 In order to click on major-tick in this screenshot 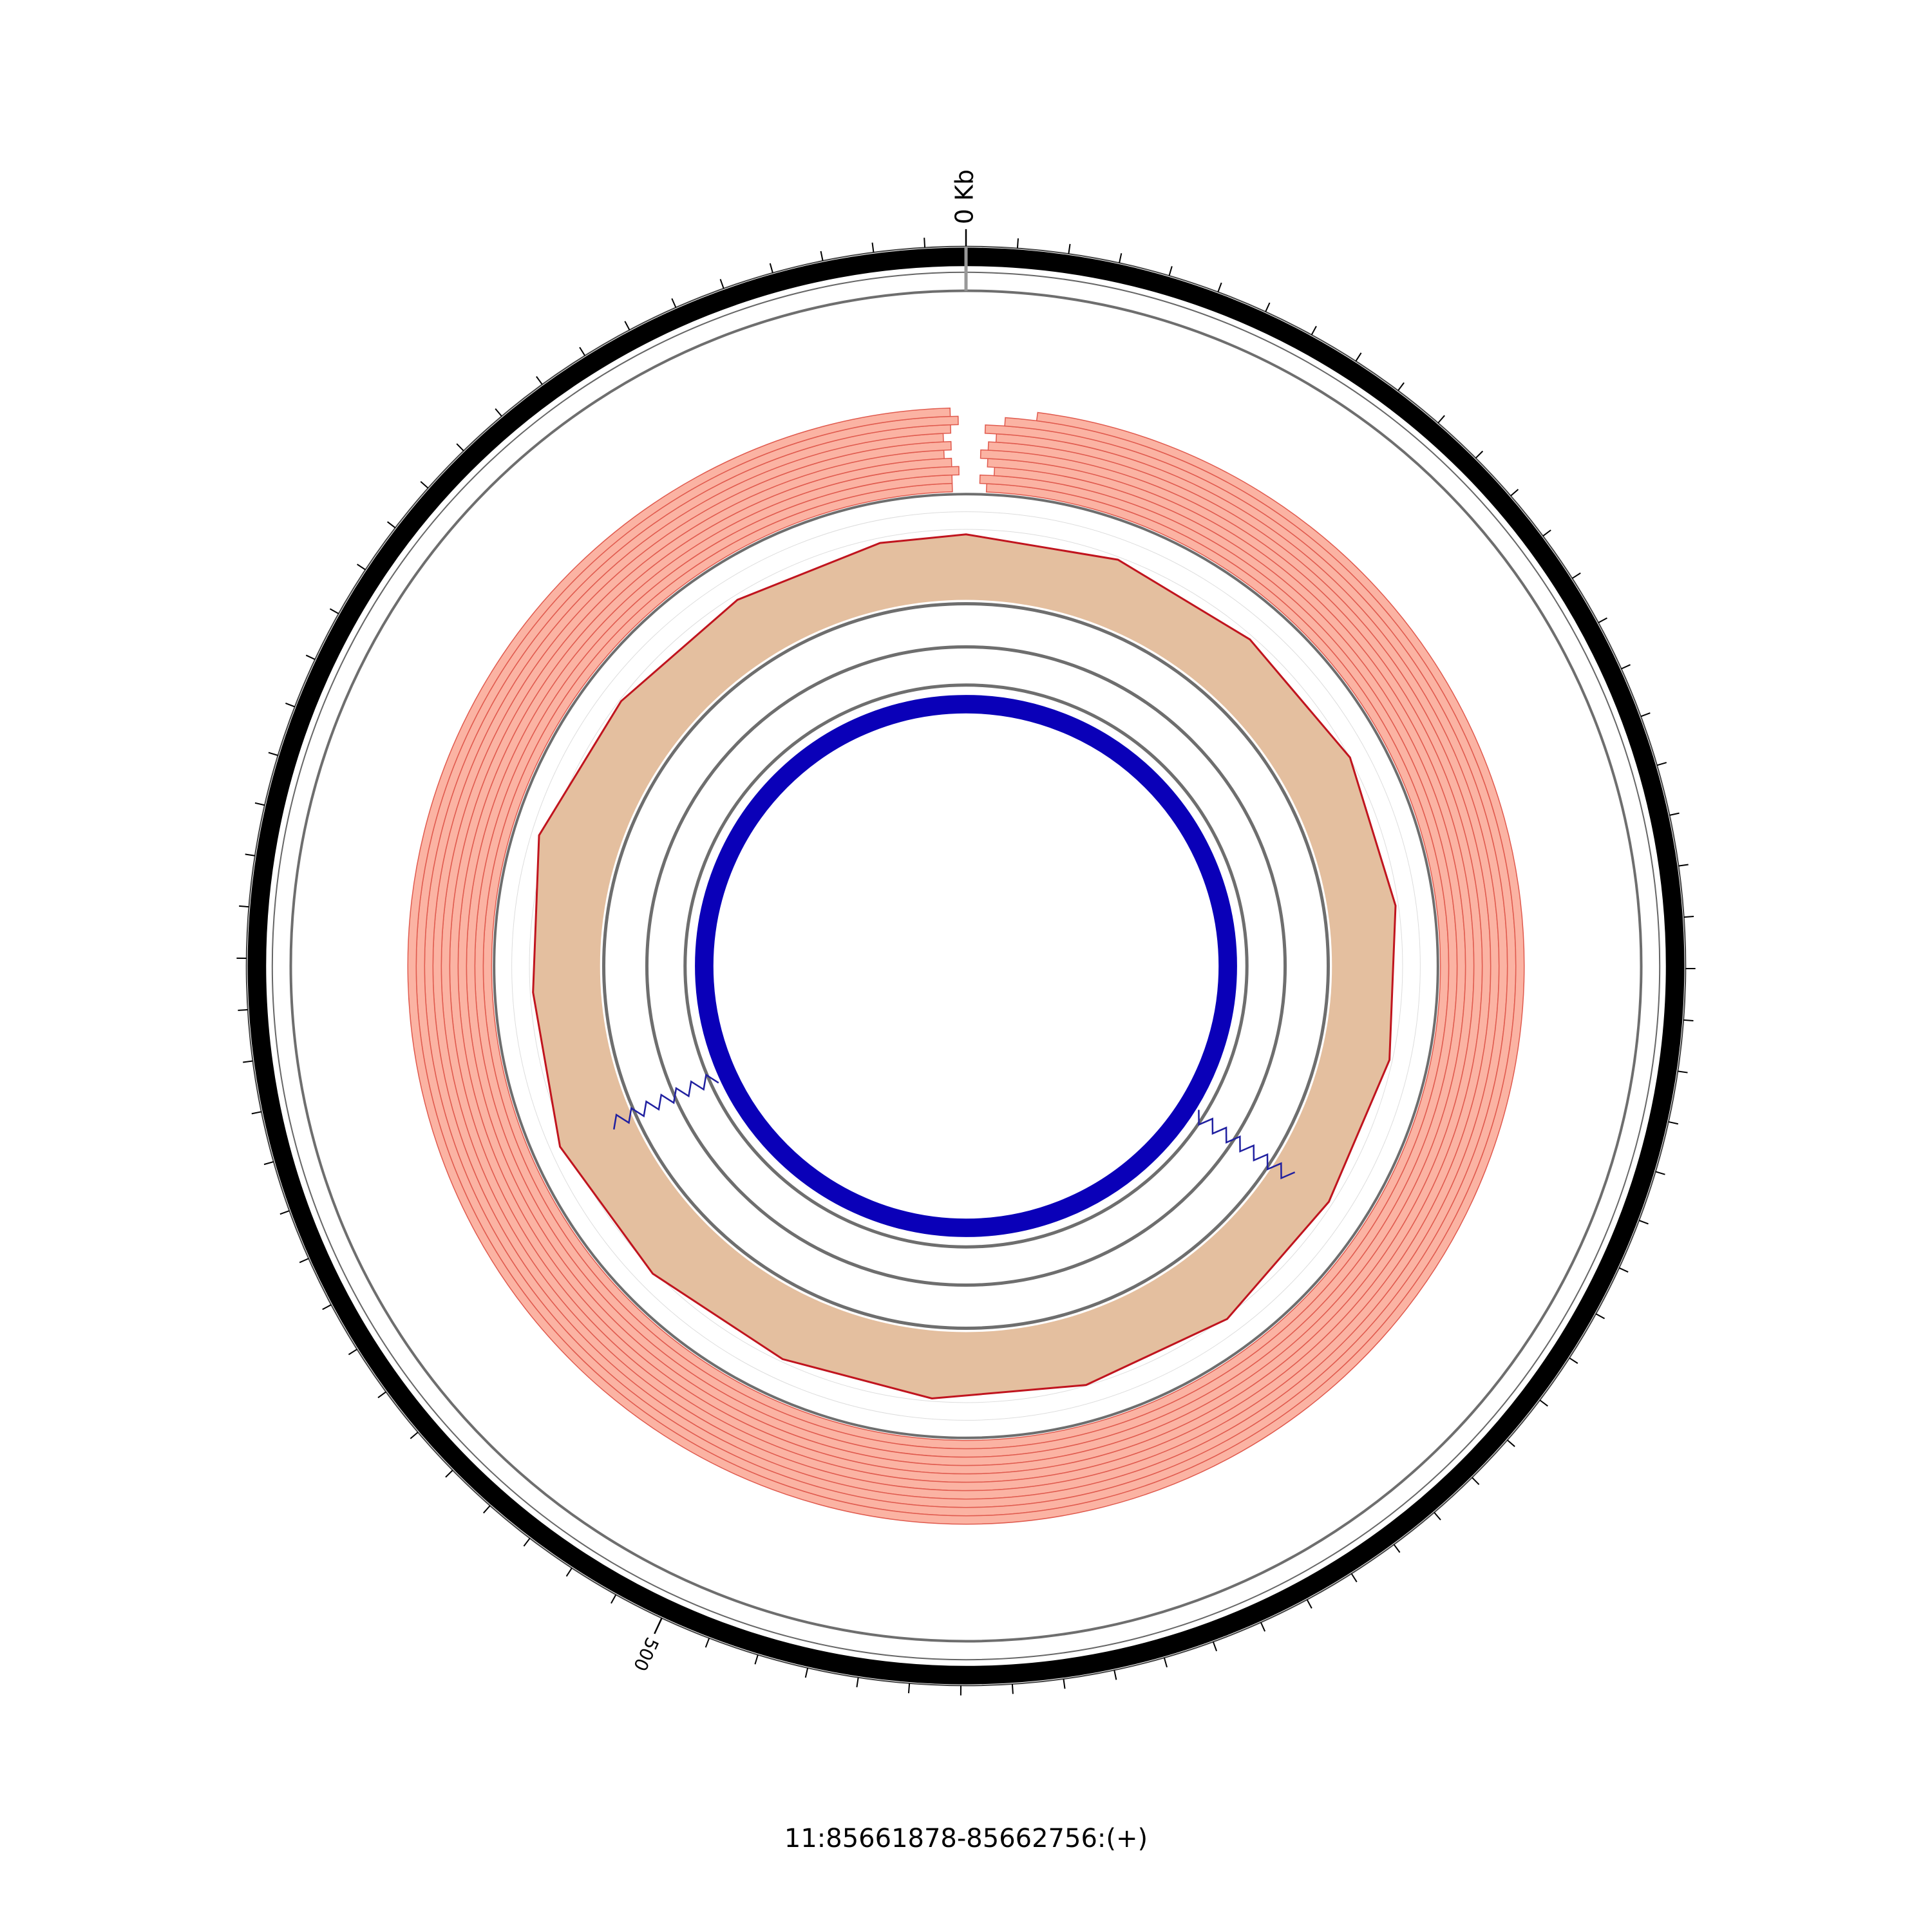, I will do `click(658, 1626)`.